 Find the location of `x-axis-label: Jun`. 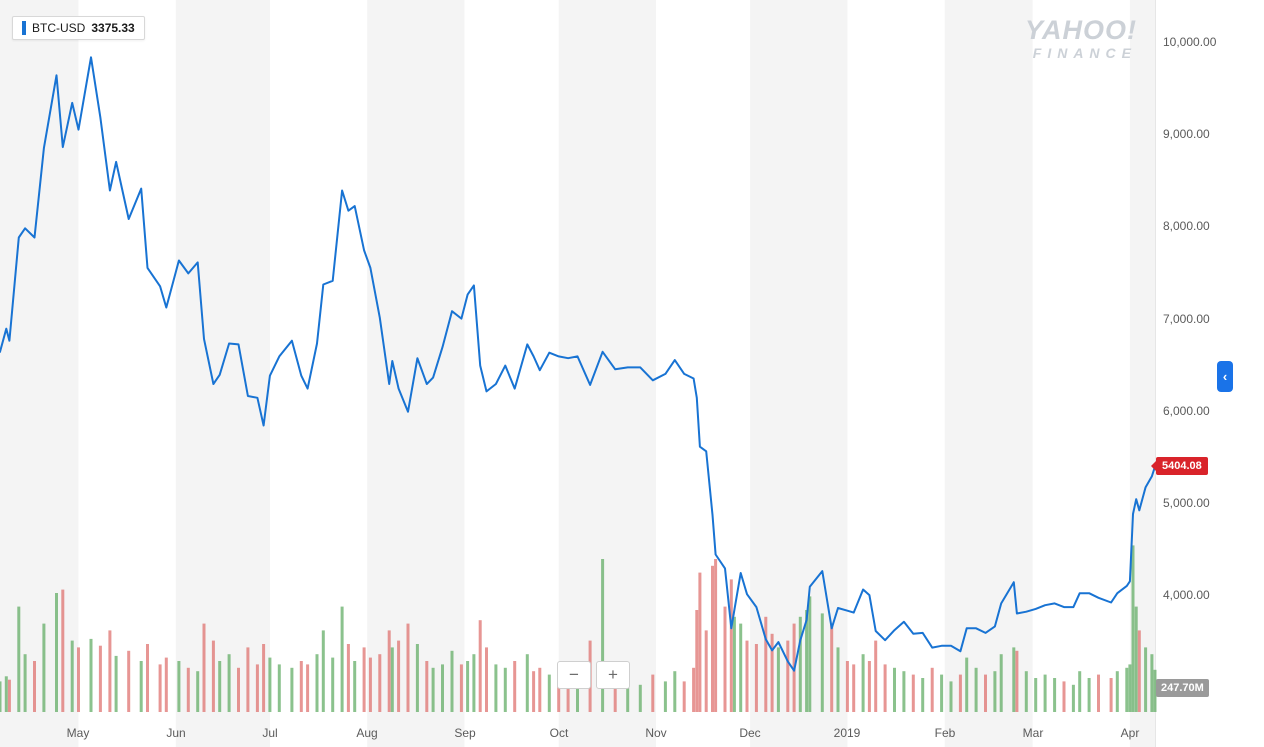

x-axis-label: Jun is located at coordinates (176, 733).